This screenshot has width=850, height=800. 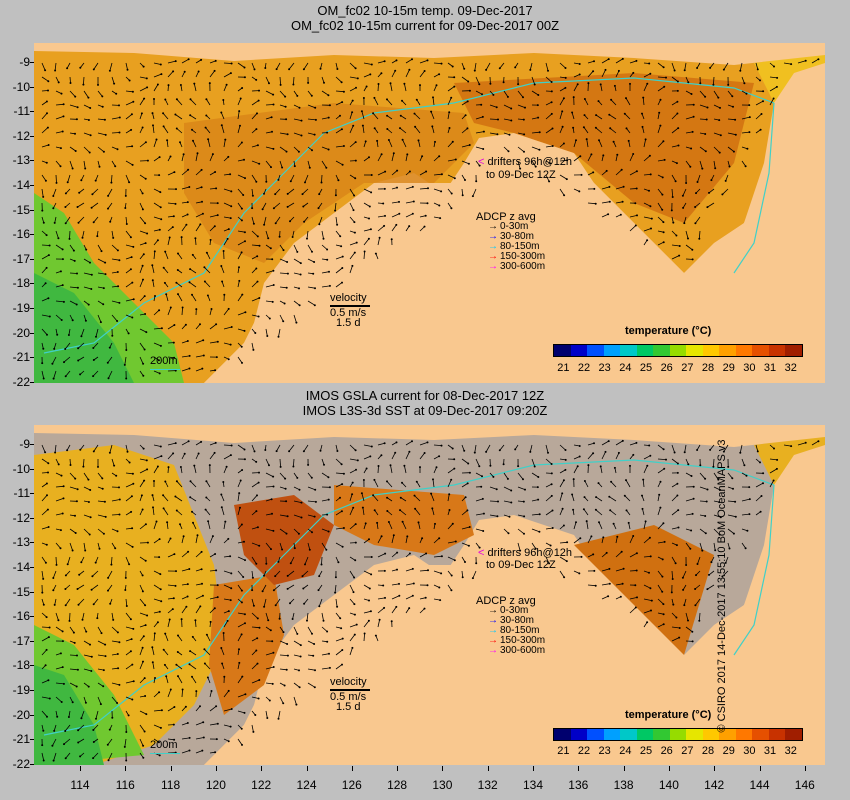 What do you see at coordinates (624, 768) in the screenshot?
I see `lon-tick-mark` at bounding box center [624, 768].